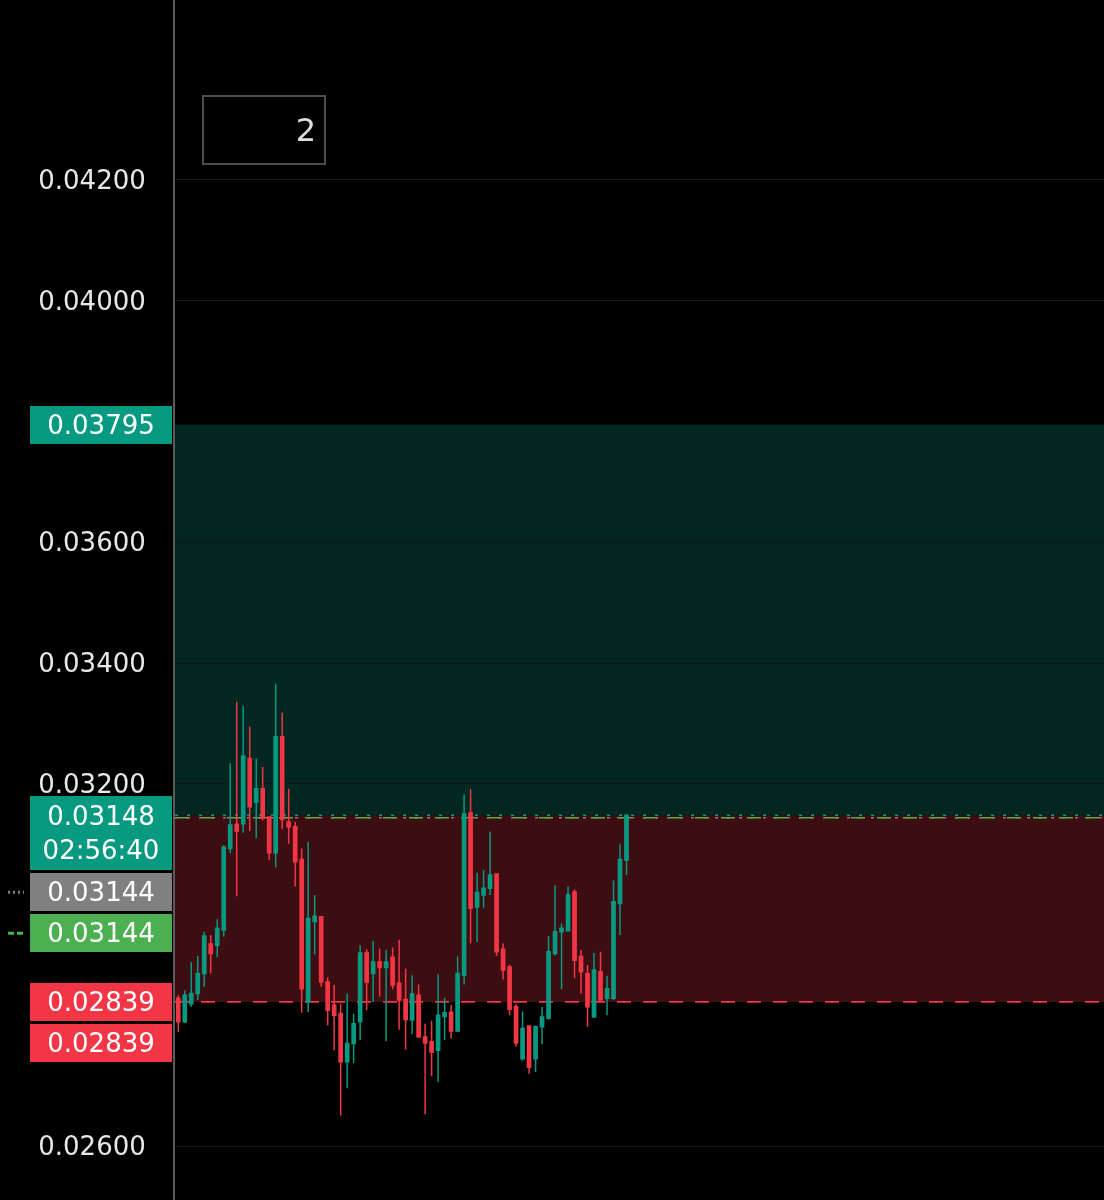  I want to click on y-tick-label: 0.04200, so click(92, 180).